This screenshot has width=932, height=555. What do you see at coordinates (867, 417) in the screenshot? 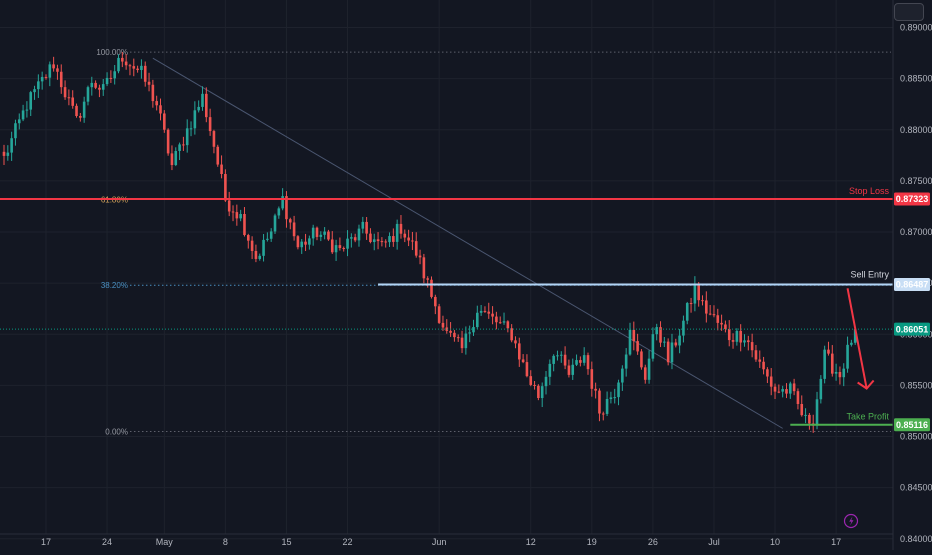
I see `take-profit-label: Take Profit` at bounding box center [867, 417].